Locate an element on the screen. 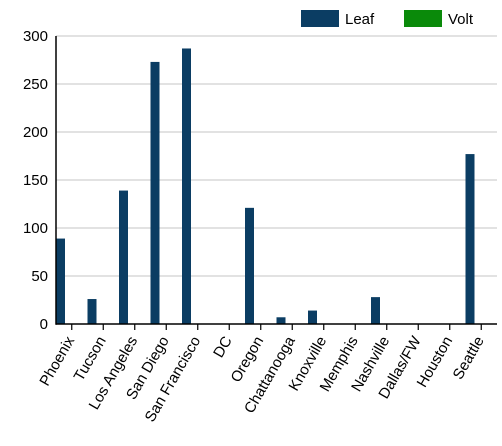  legend-label-volt: Volt is located at coordinates (461, 19).